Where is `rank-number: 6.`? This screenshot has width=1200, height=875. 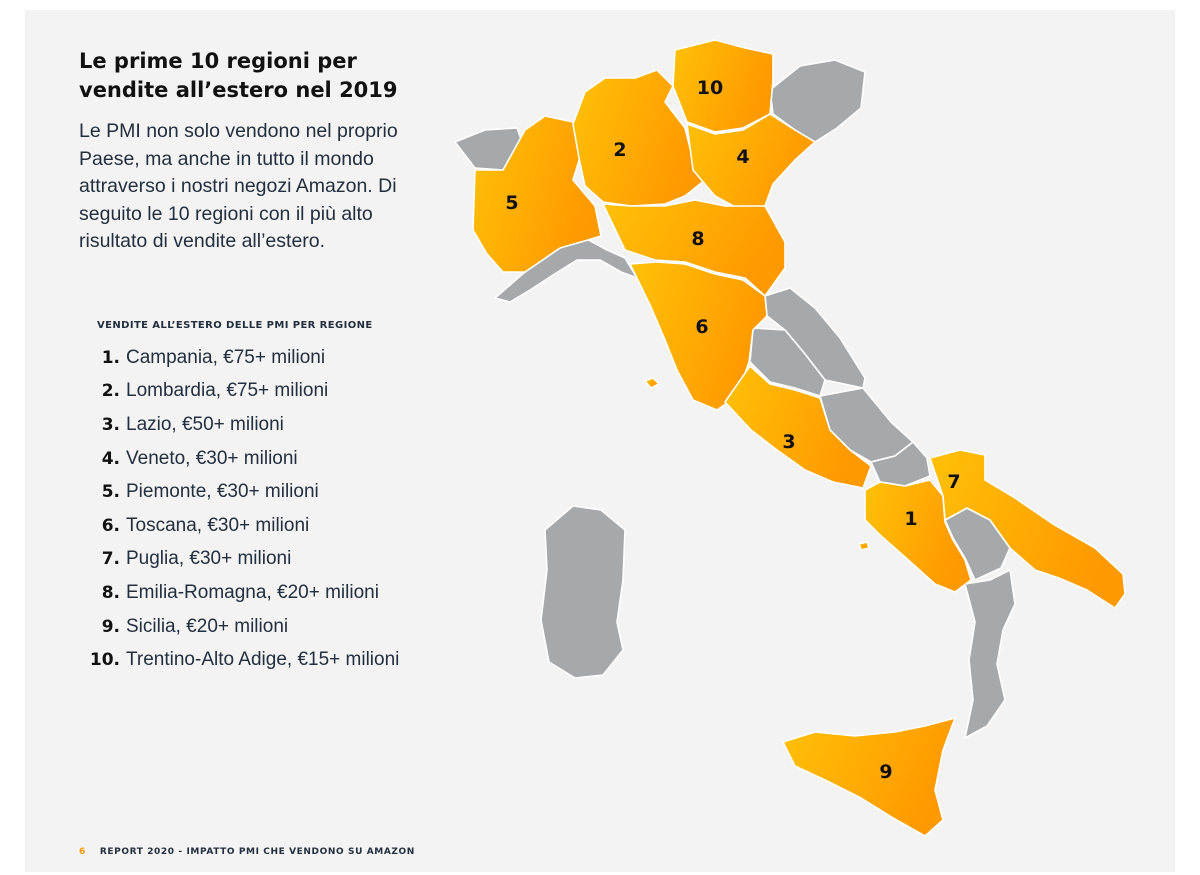 rank-number: 6. is located at coordinates (110, 525).